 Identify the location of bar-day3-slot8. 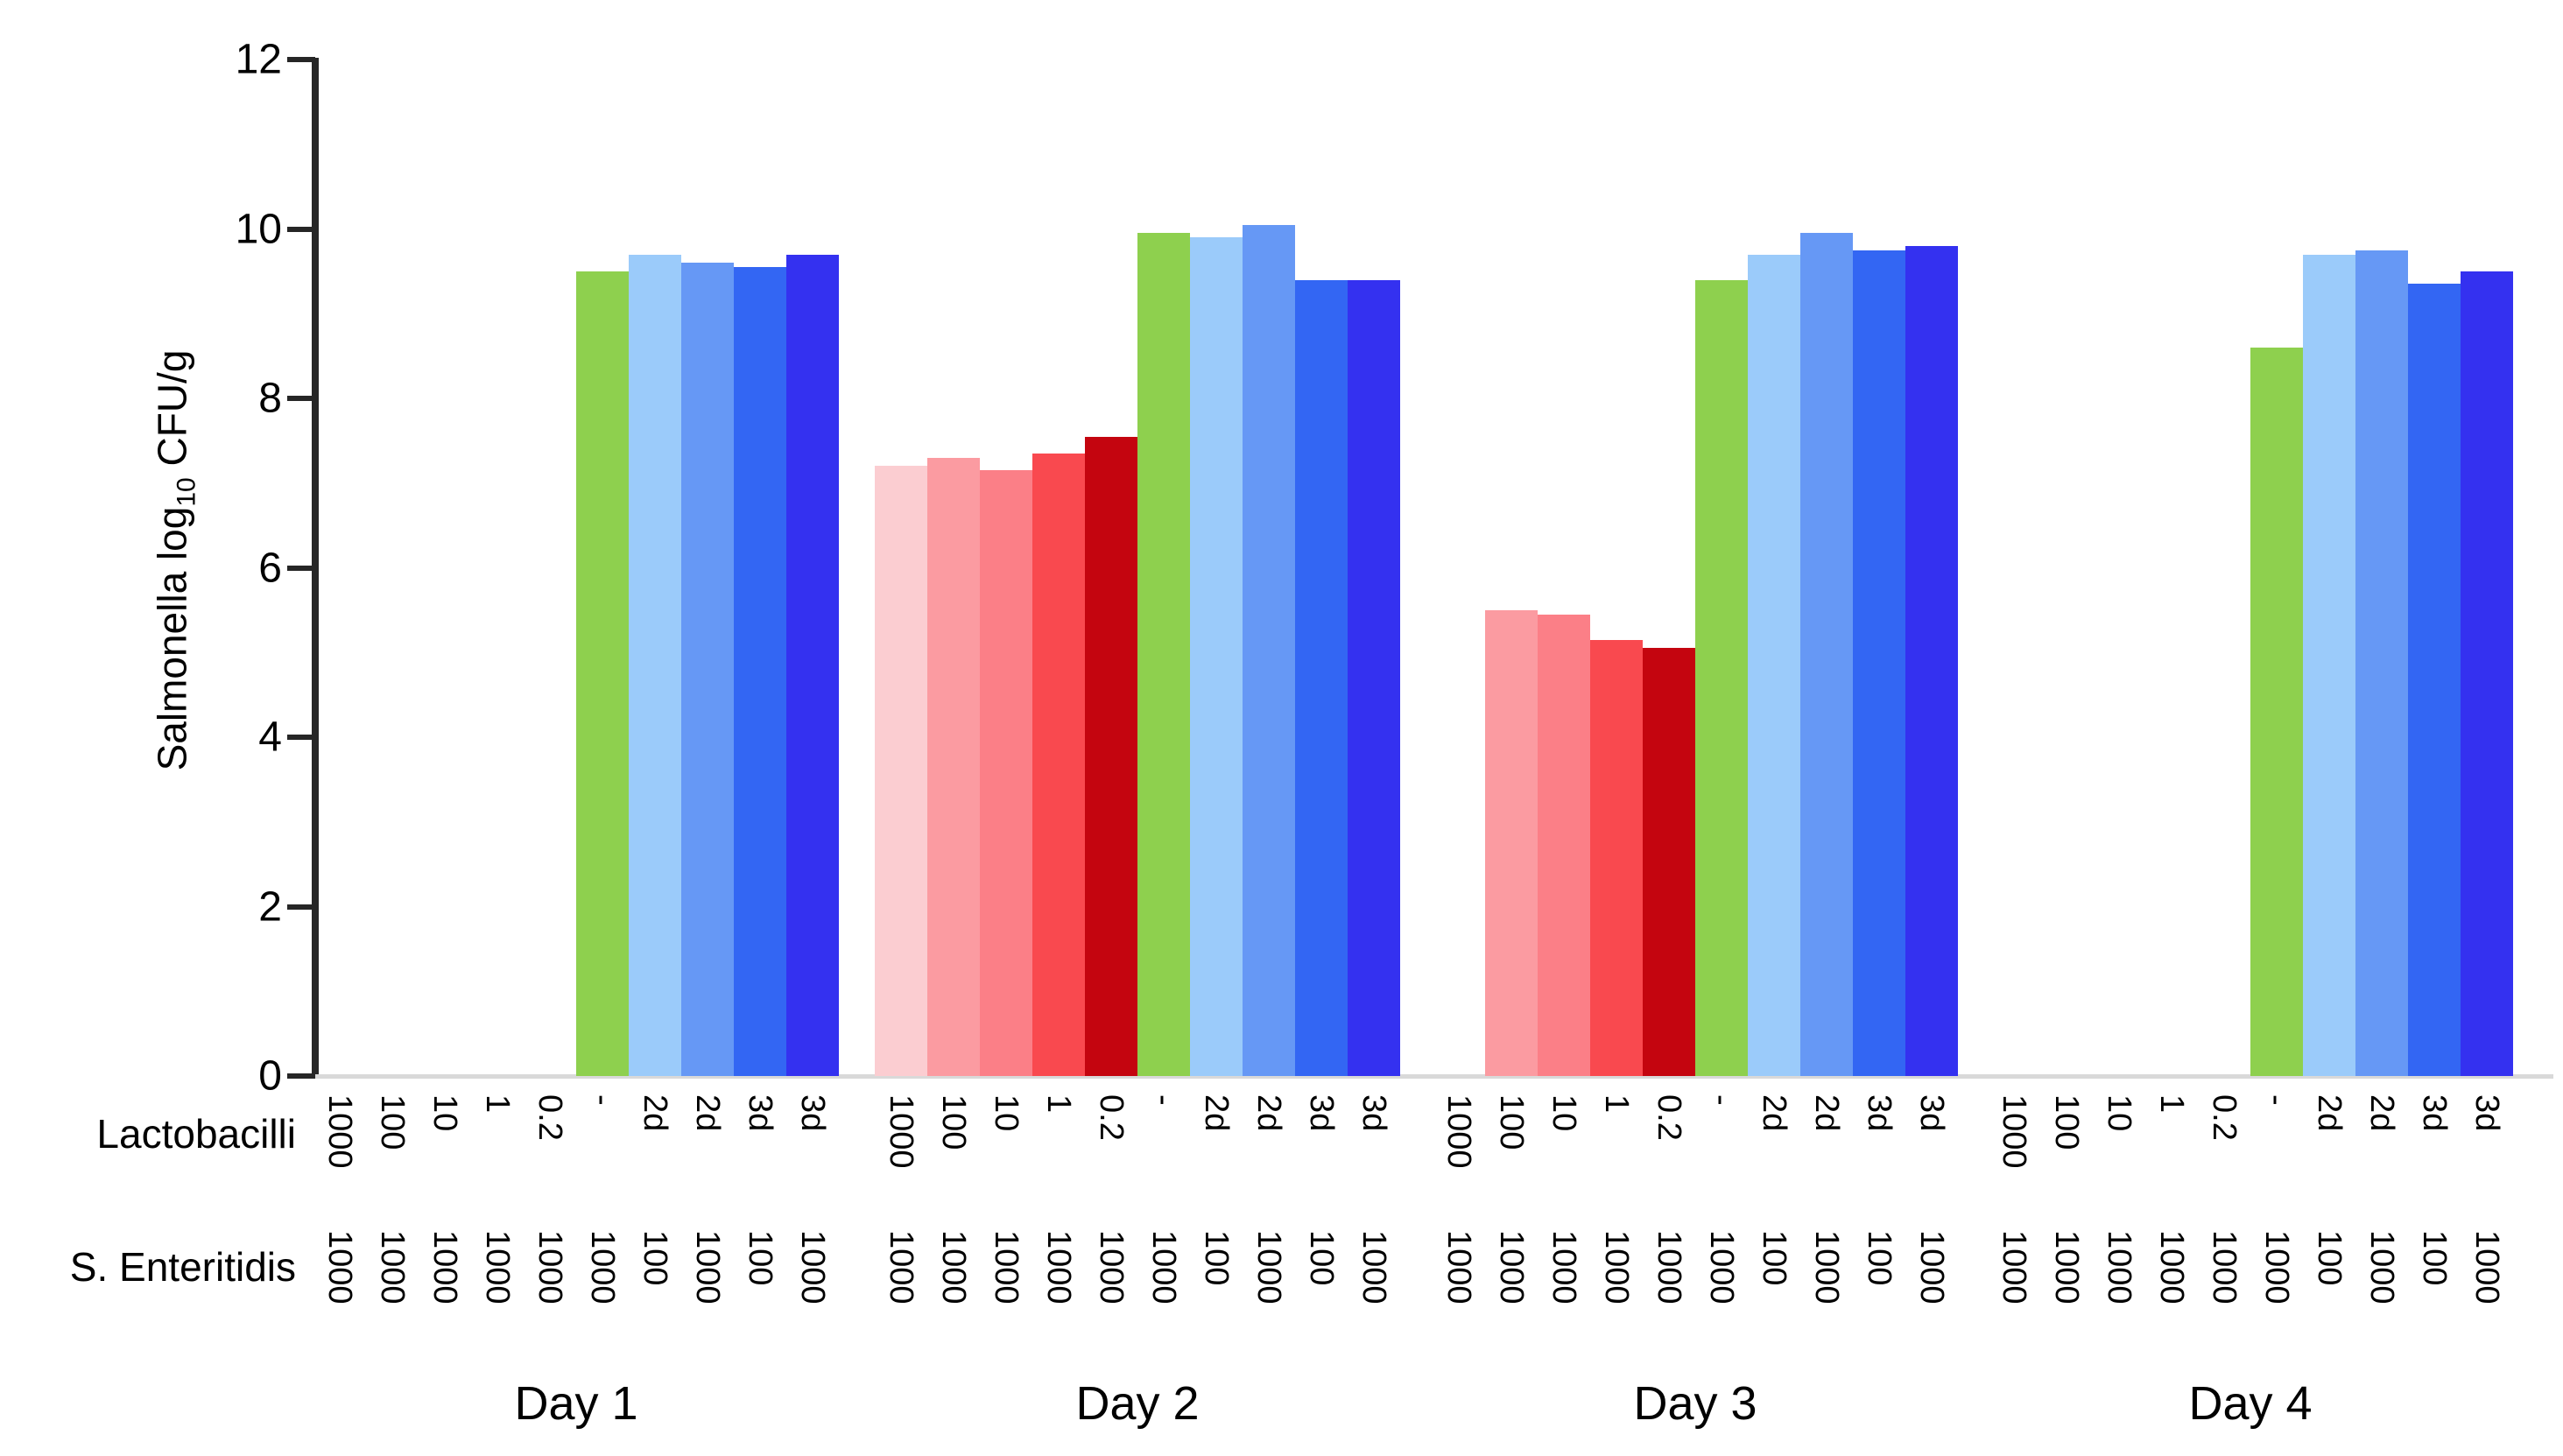
(1826, 654).